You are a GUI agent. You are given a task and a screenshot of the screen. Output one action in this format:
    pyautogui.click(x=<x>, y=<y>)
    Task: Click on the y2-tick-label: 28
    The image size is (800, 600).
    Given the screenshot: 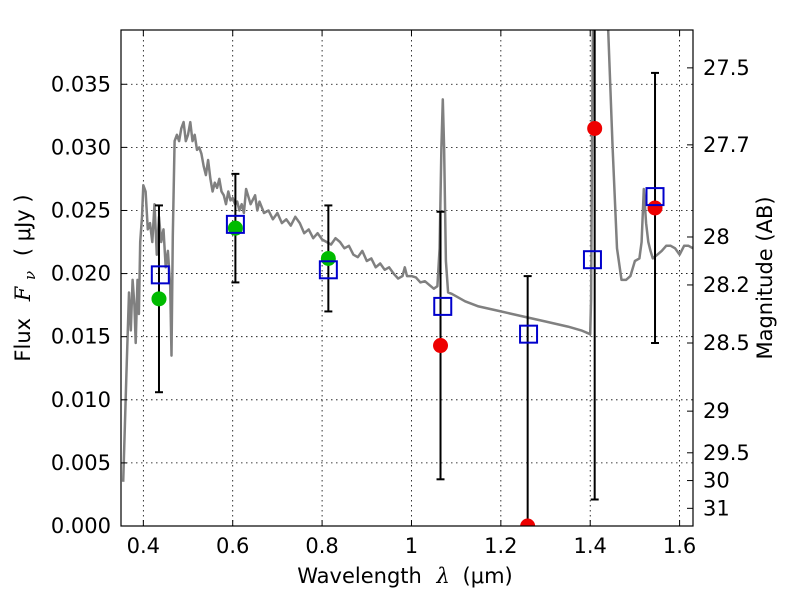 What is the action you would take?
    pyautogui.click(x=716, y=237)
    